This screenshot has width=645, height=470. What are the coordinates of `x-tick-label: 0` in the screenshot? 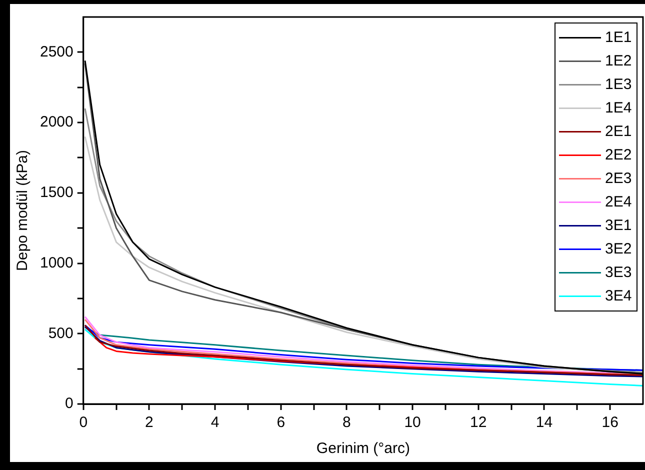 It's located at (83, 423).